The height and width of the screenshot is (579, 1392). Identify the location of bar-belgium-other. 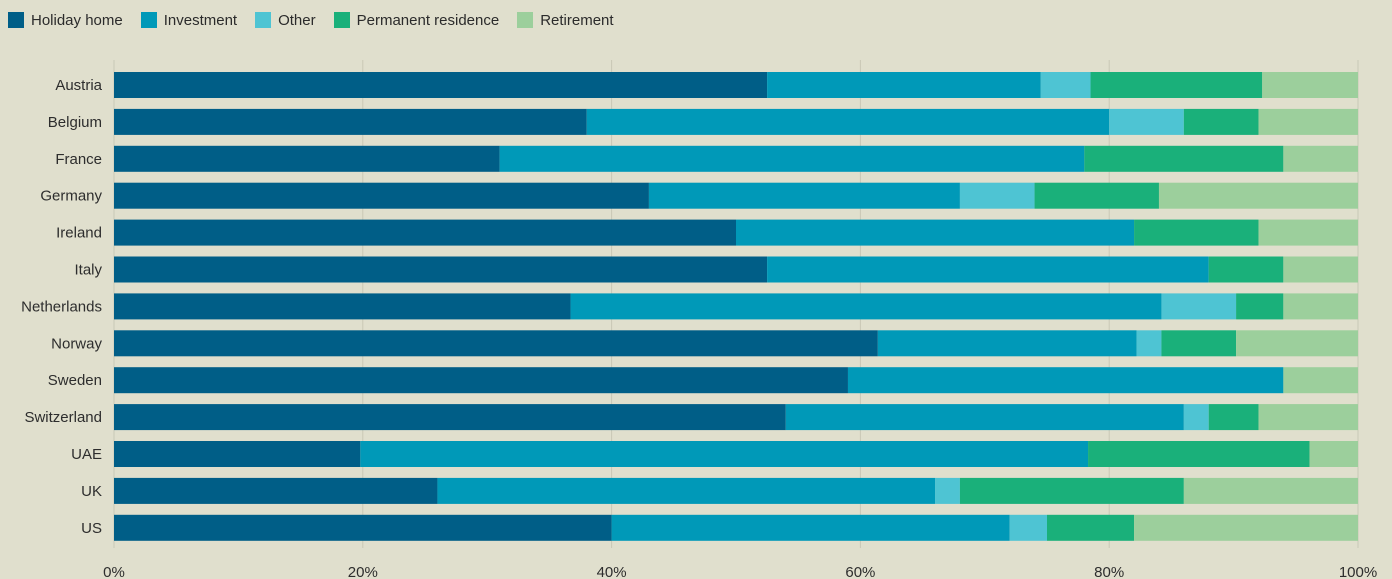
(1146, 121).